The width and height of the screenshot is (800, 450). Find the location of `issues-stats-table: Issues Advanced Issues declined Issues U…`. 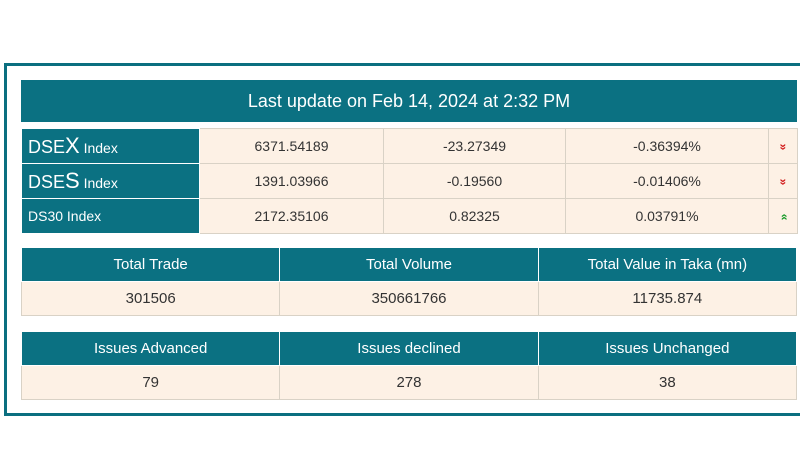

issues-stats-table: Issues Advanced Issues declined Issues U… is located at coordinates (409, 365).